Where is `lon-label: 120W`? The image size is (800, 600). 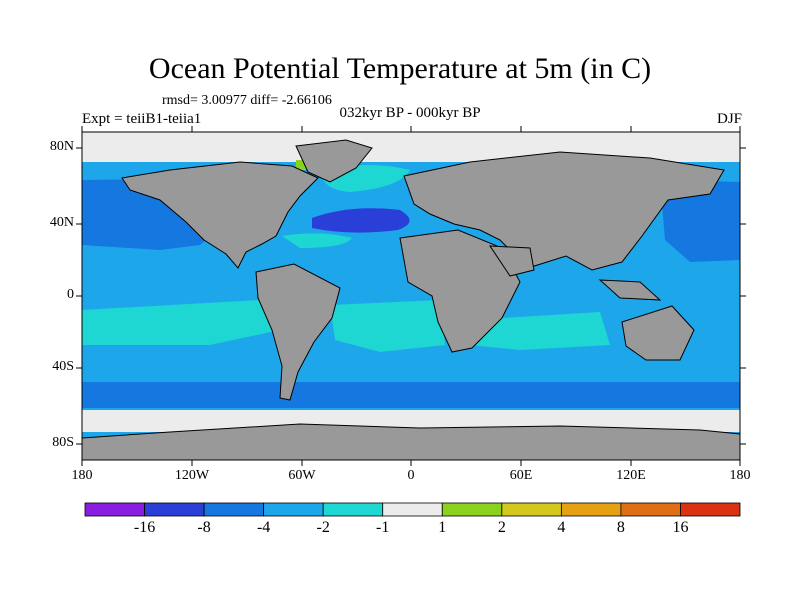
lon-label: 120W is located at coordinates (192, 475).